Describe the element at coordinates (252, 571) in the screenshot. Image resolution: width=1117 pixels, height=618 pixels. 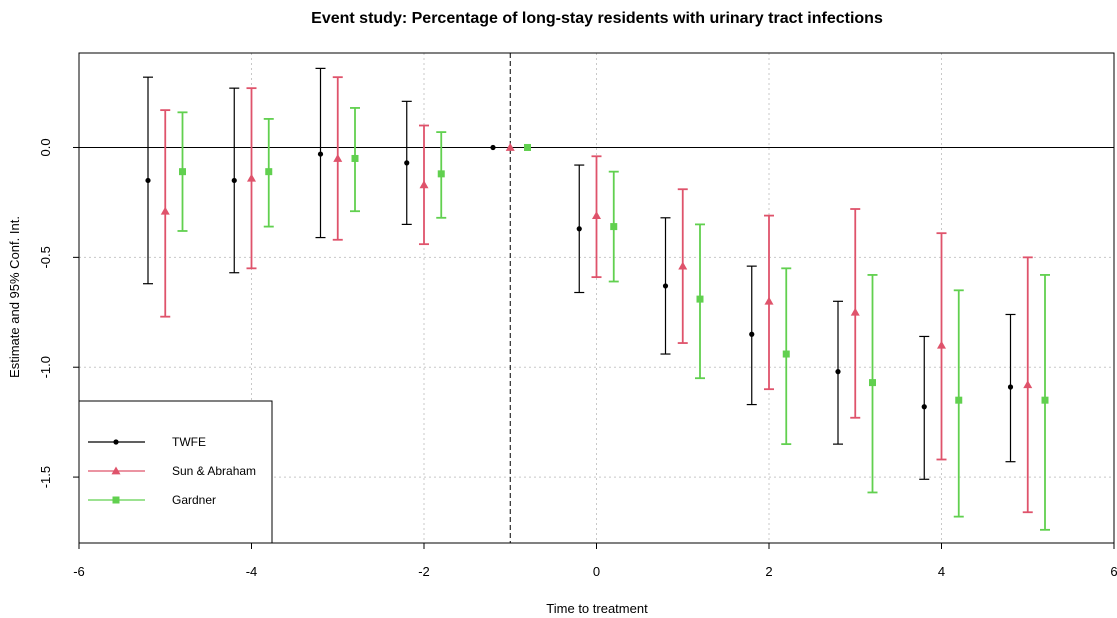
I see `x-tick-label: -4` at that location.